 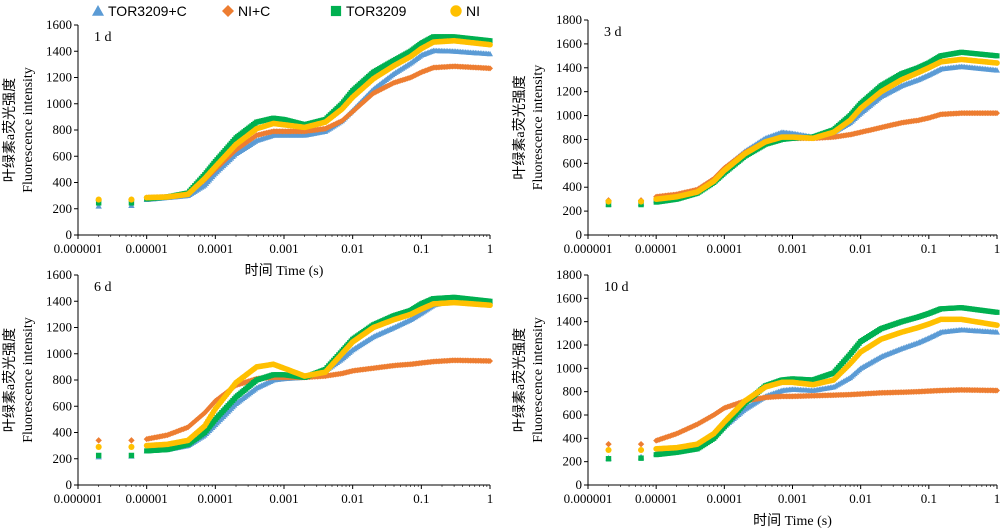 I want to click on legend-label-0: TOR3209+C, so click(x=147, y=11).